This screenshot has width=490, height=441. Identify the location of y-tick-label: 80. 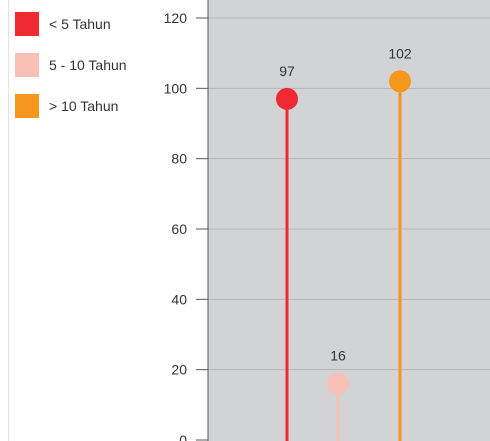
(179, 159).